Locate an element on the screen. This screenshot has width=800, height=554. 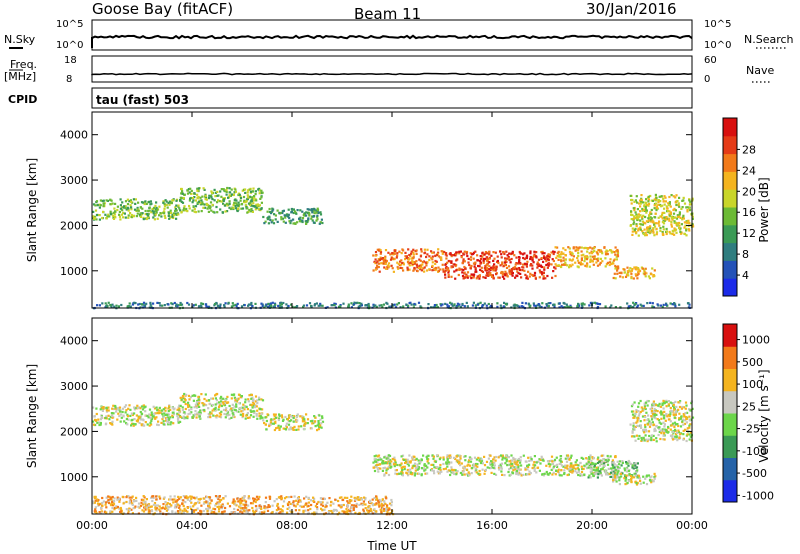
nsky-label: N.Sky is located at coordinates (20, 39).